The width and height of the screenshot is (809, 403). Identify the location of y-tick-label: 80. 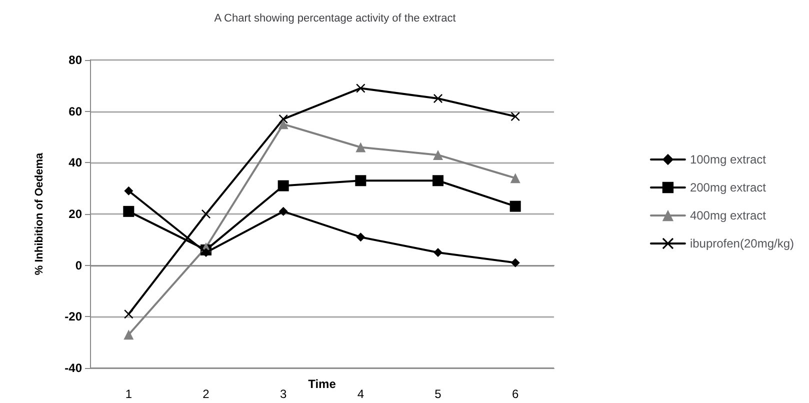
(75, 60).